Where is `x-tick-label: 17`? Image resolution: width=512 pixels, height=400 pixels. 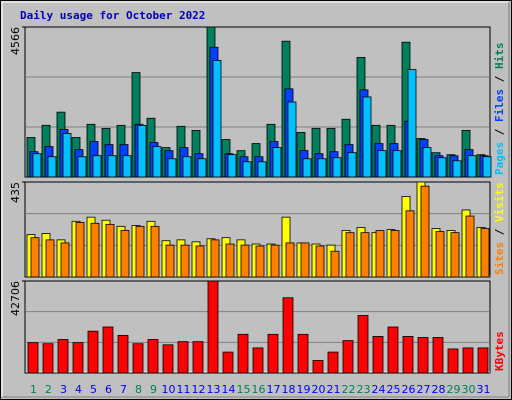
x-tick-label: 17 is located at coordinates (274, 389).